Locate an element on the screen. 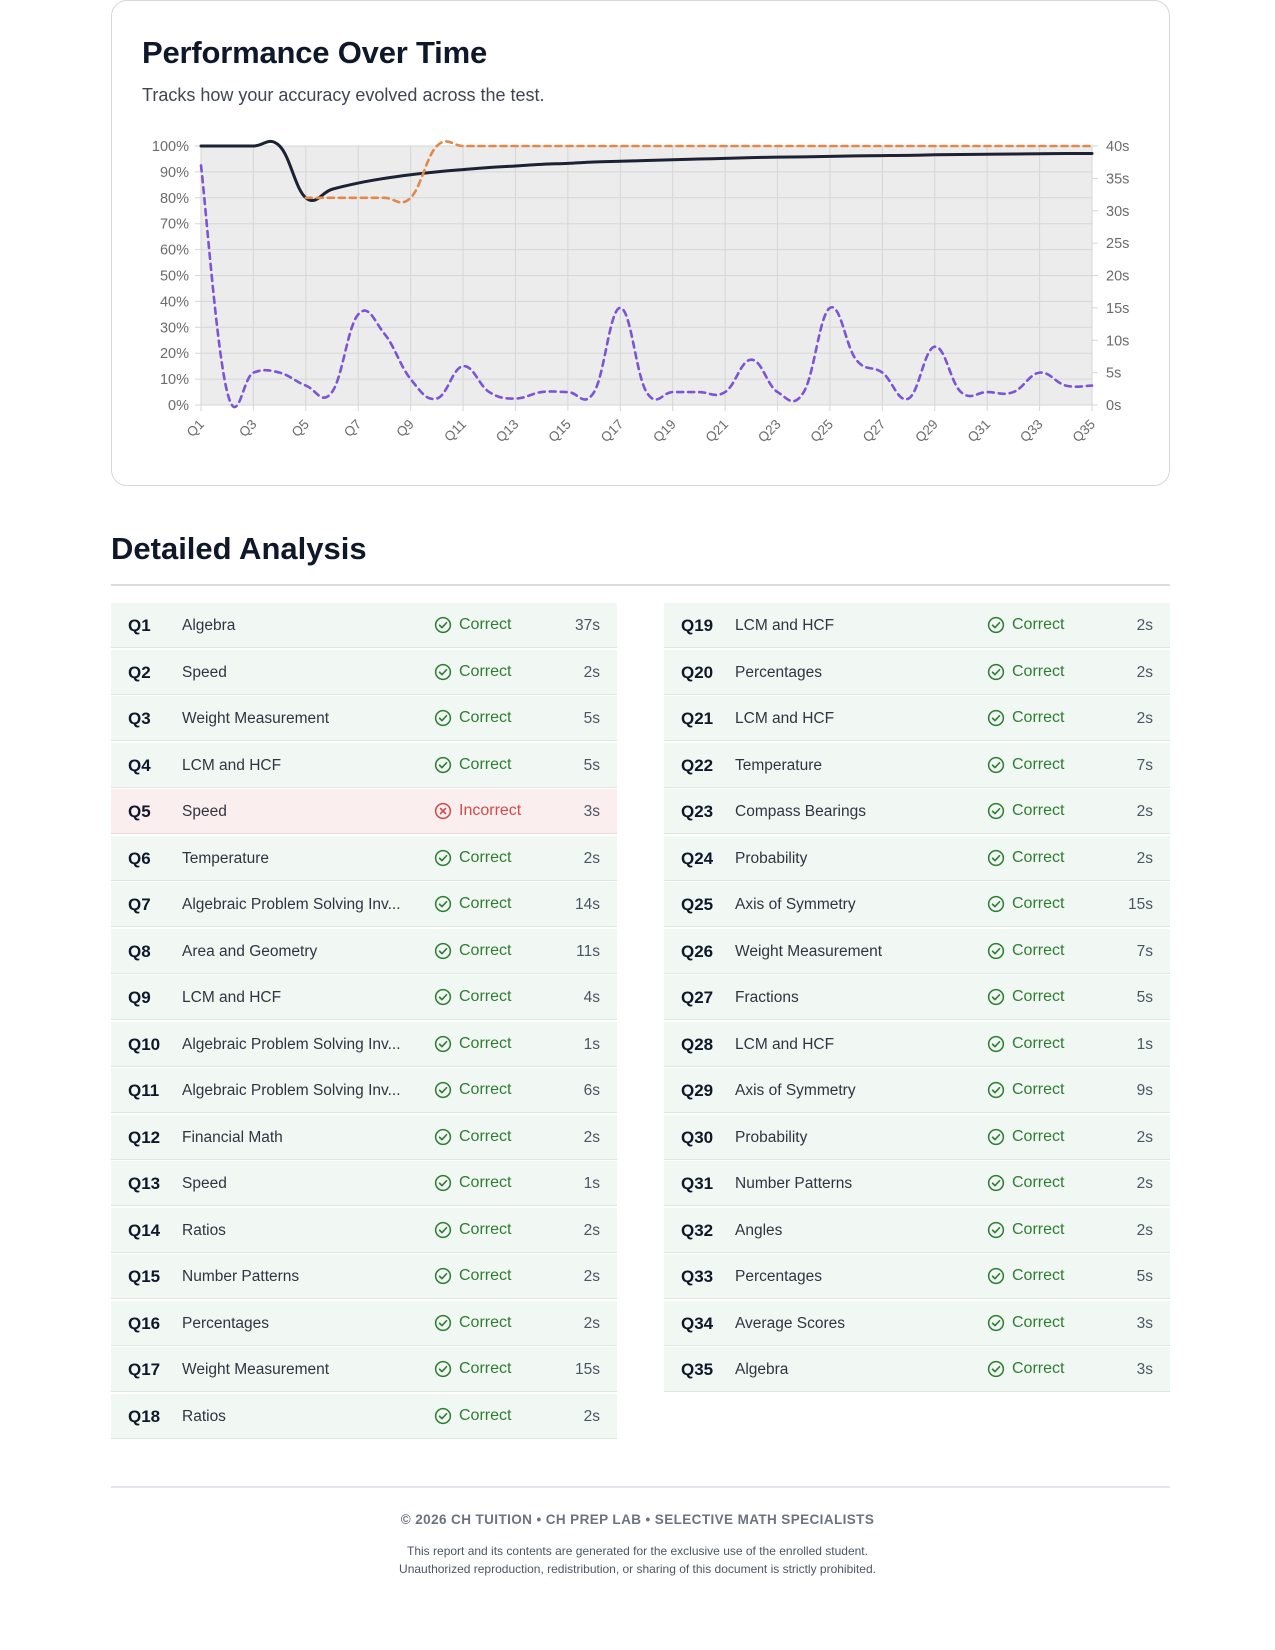 This screenshot has width=1275, height=1650. question-number: Q29 is located at coordinates (697, 1090).